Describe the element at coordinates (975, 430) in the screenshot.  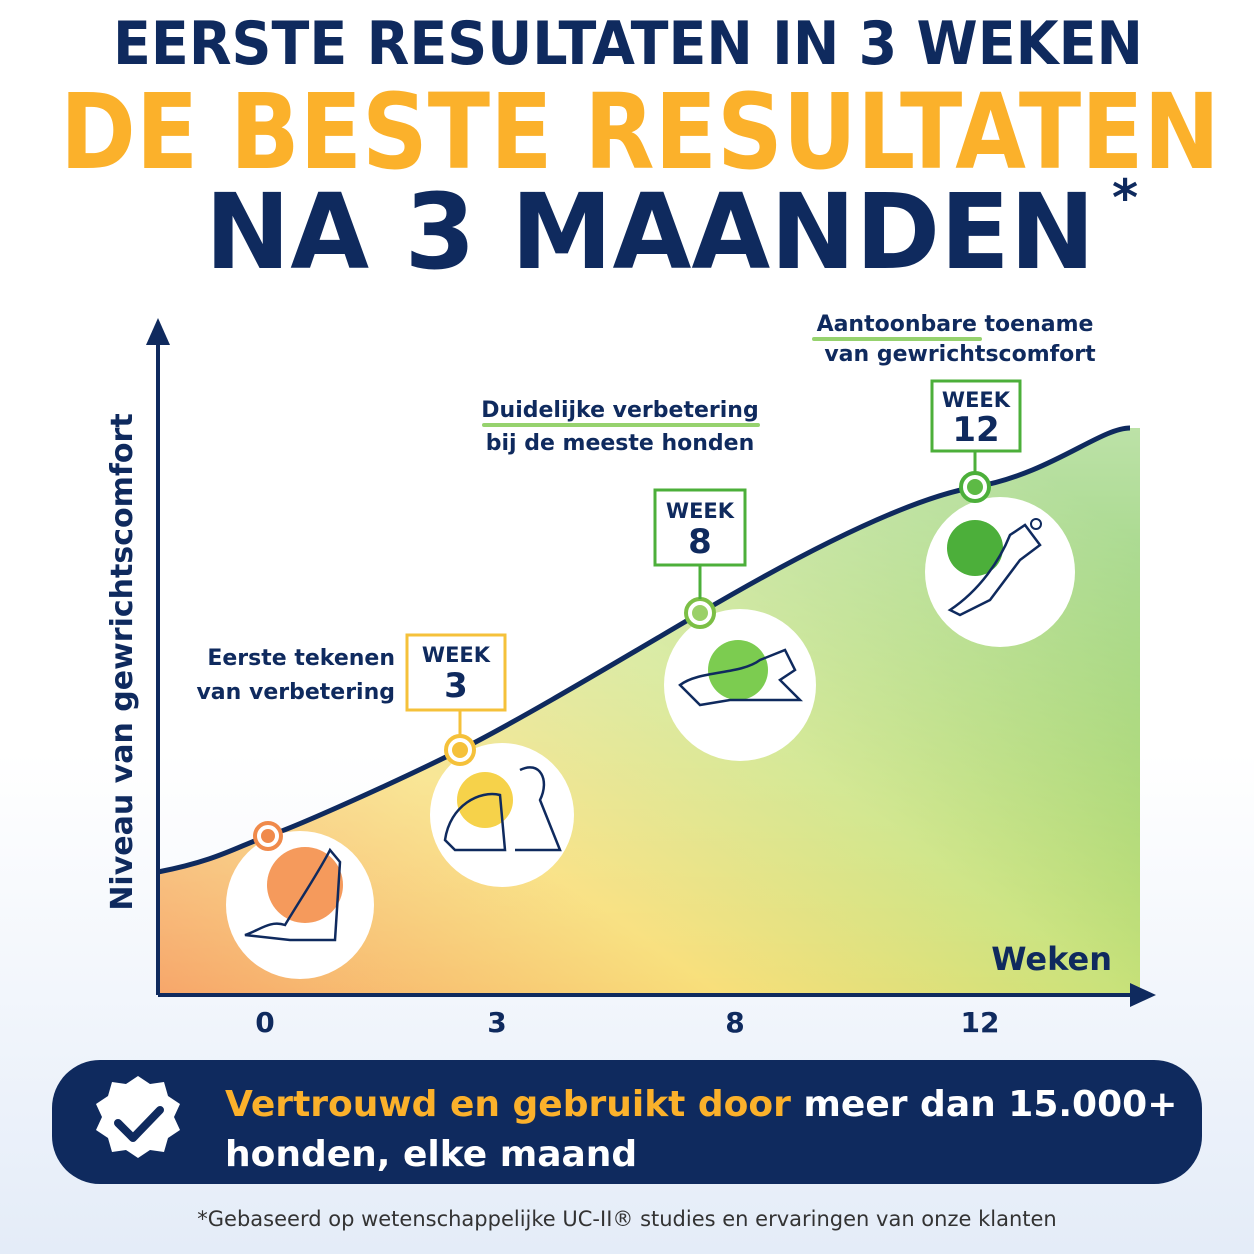
I see `week-number: 12` at that location.